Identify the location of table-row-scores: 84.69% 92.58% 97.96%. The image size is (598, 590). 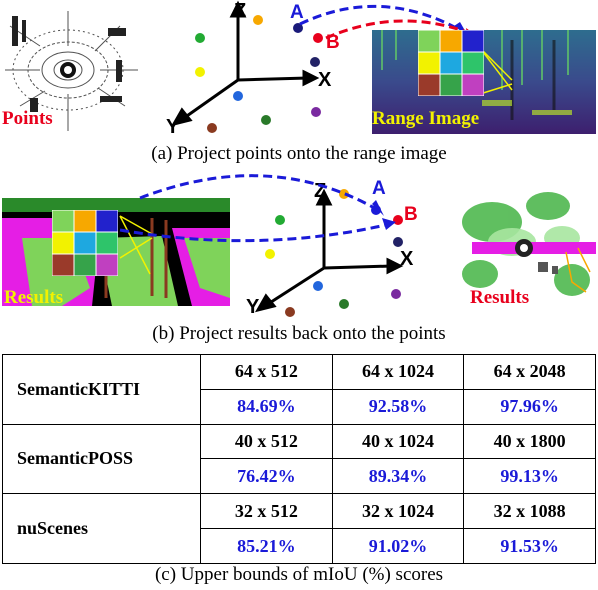
(299, 406).